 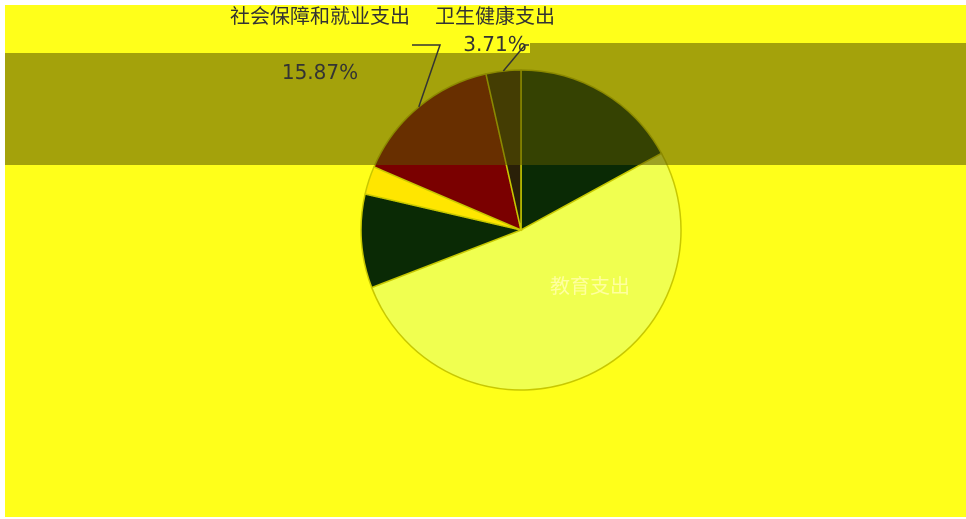 What do you see at coordinates (320, 72) in the screenshot?
I see `slice-value-label: 15.87%` at bounding box center [320, 72].